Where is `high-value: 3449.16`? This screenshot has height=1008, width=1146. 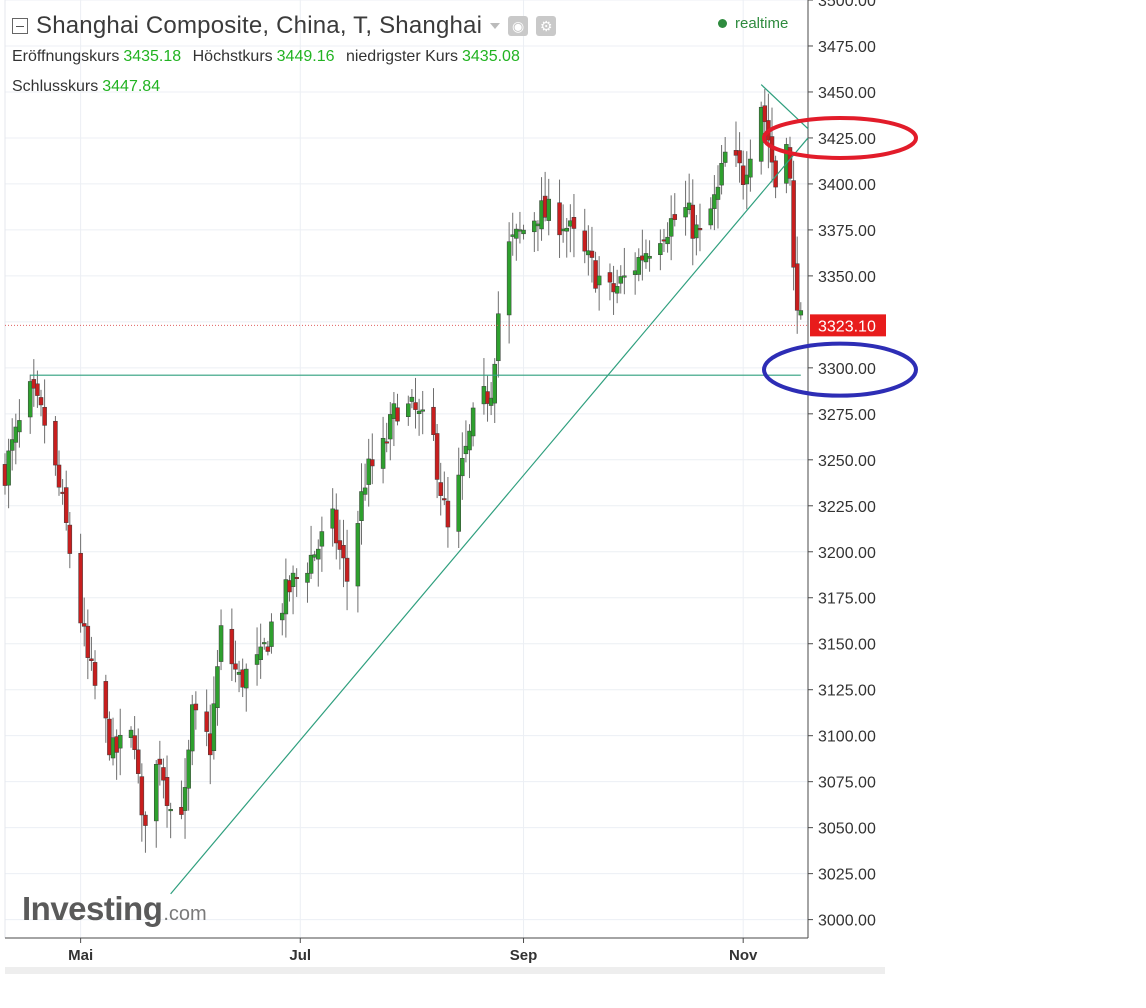 high-value: 3449.16 is located at coordinates (305, 56).